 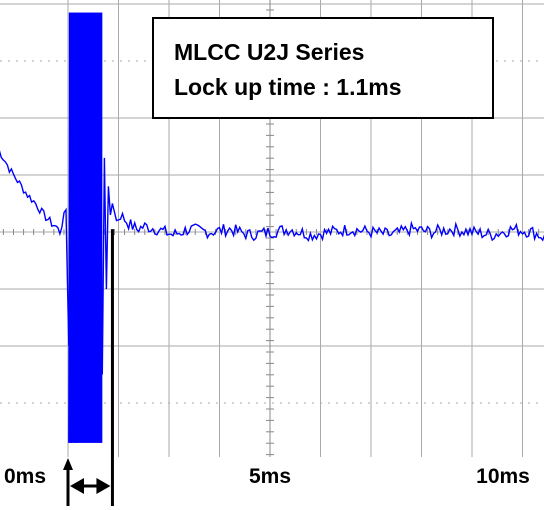 I want to click on lock-up-arrow-right, so click(x=103, y=486).